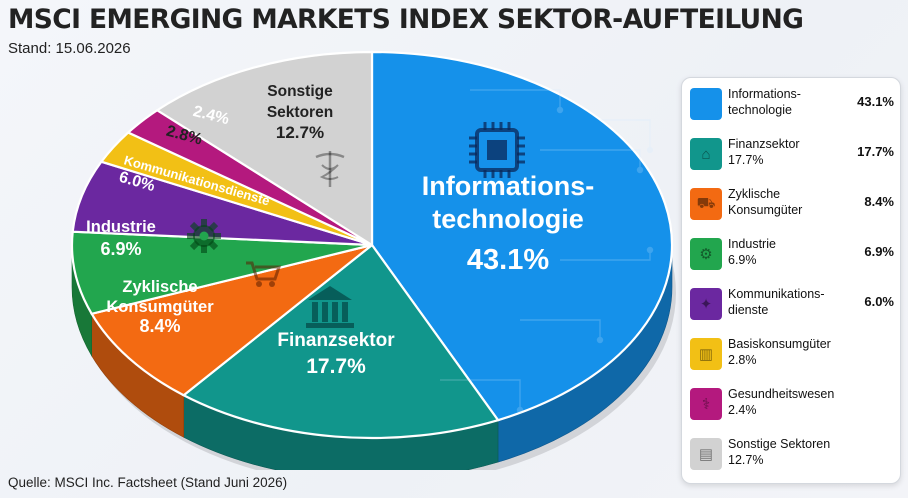 This screenshot has width=908, height=498. I want to click on legend-item: ▤ Sonstige Sektoren 12.7%, so click(792, 454).